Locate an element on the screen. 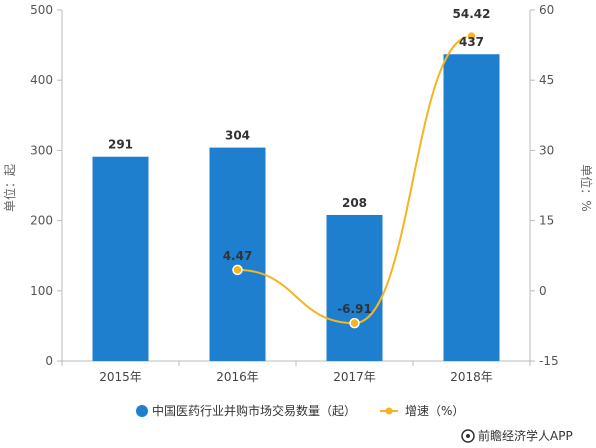  legend-line-label: 增速（%） is located at coordinates (434, 411).